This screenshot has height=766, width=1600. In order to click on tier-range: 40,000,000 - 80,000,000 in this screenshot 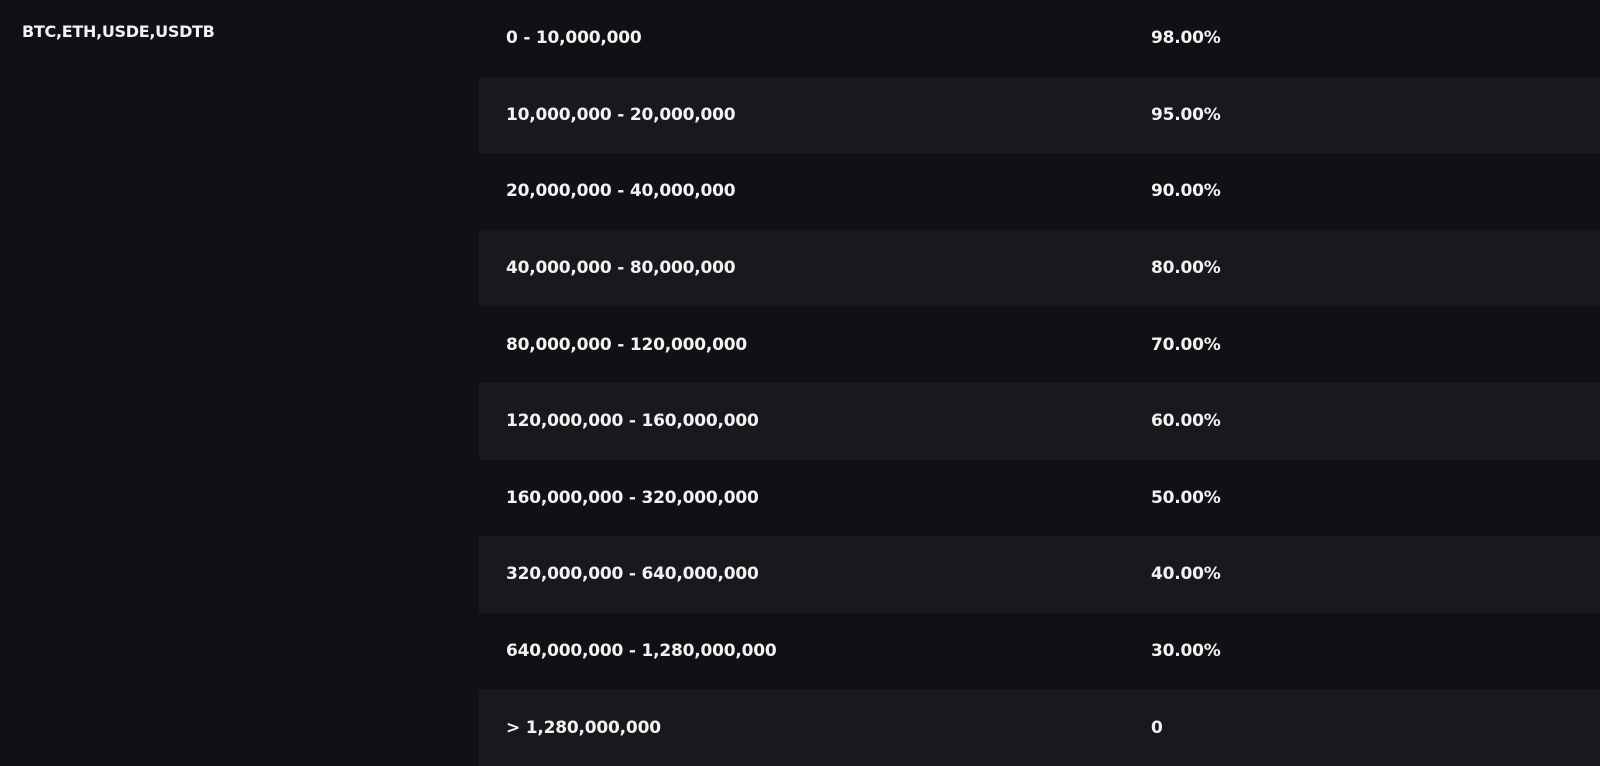, I will do `click(621, 268)`.